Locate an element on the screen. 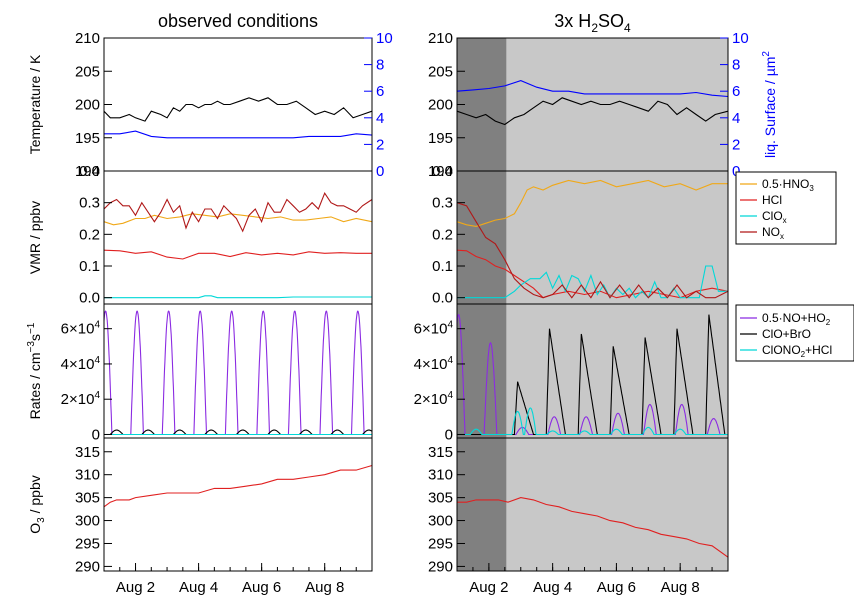  title-right: 3x H2SO4 is located at coordinates (592, 23).